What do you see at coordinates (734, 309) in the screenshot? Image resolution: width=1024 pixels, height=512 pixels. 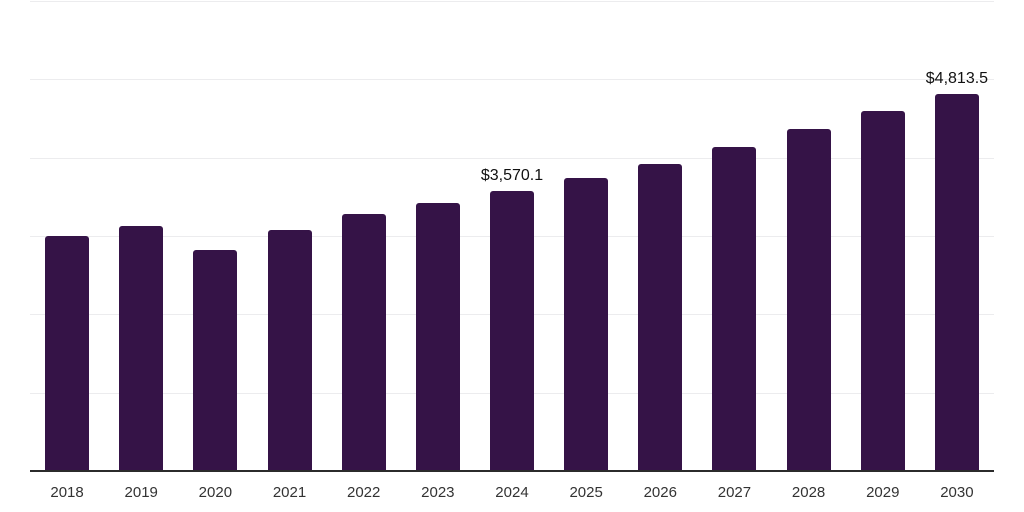 I see `bar-2027` at bounding box center [734, 309].